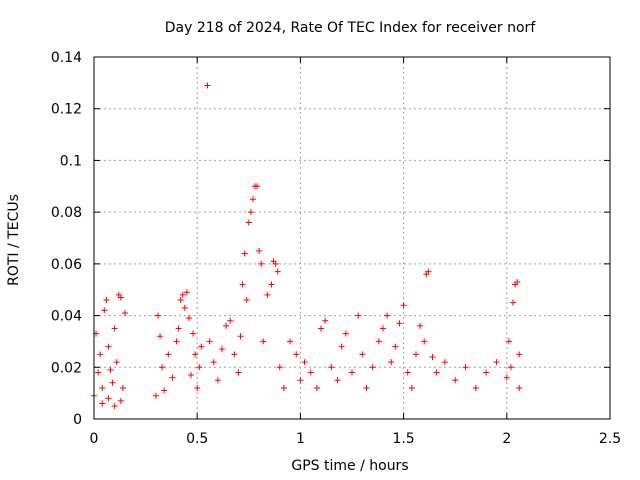 The height and width of the screenshot is (480, 640). Describe the element at coordinates (349, 466) in the screenshot. I see `x-axis-label: GPS time / hours` at that location.